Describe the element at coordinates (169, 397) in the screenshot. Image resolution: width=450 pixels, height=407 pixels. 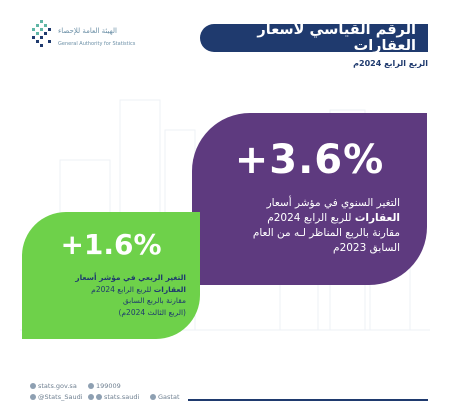
I see `footer-app-text: Gastat` at that location.